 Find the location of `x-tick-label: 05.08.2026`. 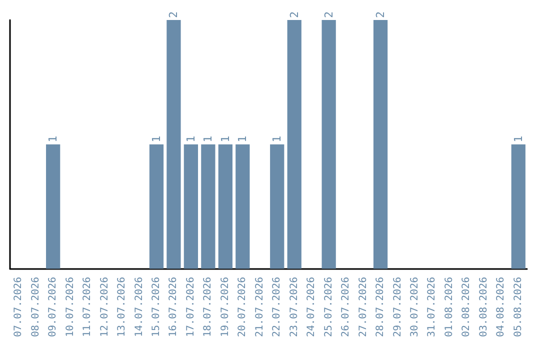

x-tick-label: 05.08.2026 is located at coordinates (518, 307).